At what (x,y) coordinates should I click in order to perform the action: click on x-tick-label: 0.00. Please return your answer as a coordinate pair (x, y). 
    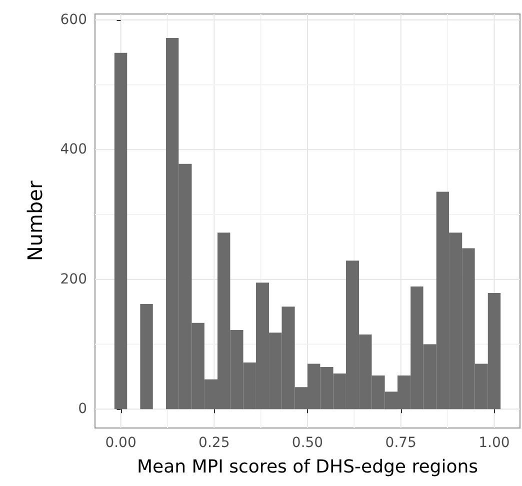
    Looking at the image, I should click on (120, 443).